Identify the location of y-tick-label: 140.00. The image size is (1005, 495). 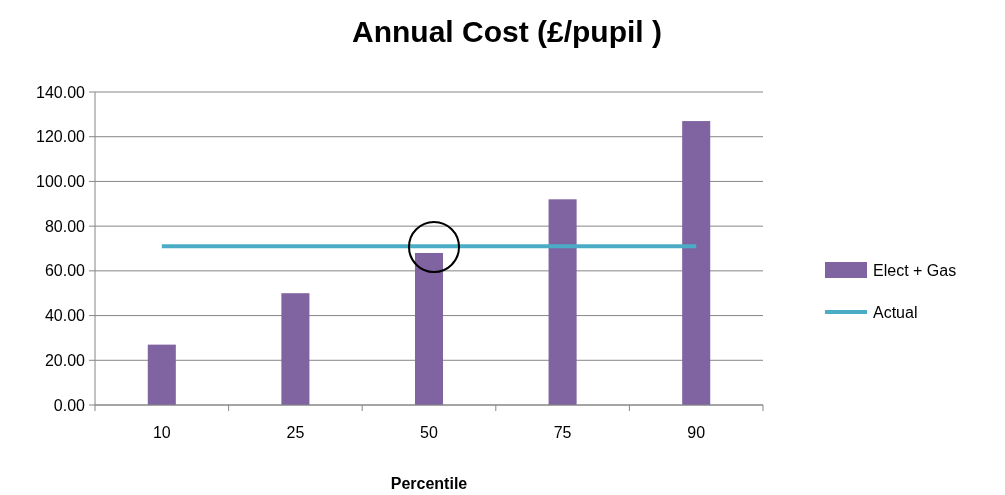
(61, 92).